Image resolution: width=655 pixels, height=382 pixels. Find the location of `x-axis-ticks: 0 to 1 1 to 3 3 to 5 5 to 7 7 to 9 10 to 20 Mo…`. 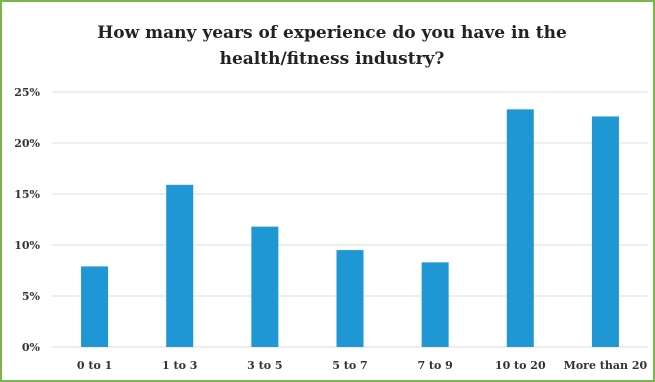

x-axis-ticks: 0 to 1 1 to 3 3 to 5 5 to 7 7 to 9 10 to 20 Mo… is located at coordinates (362, 365).